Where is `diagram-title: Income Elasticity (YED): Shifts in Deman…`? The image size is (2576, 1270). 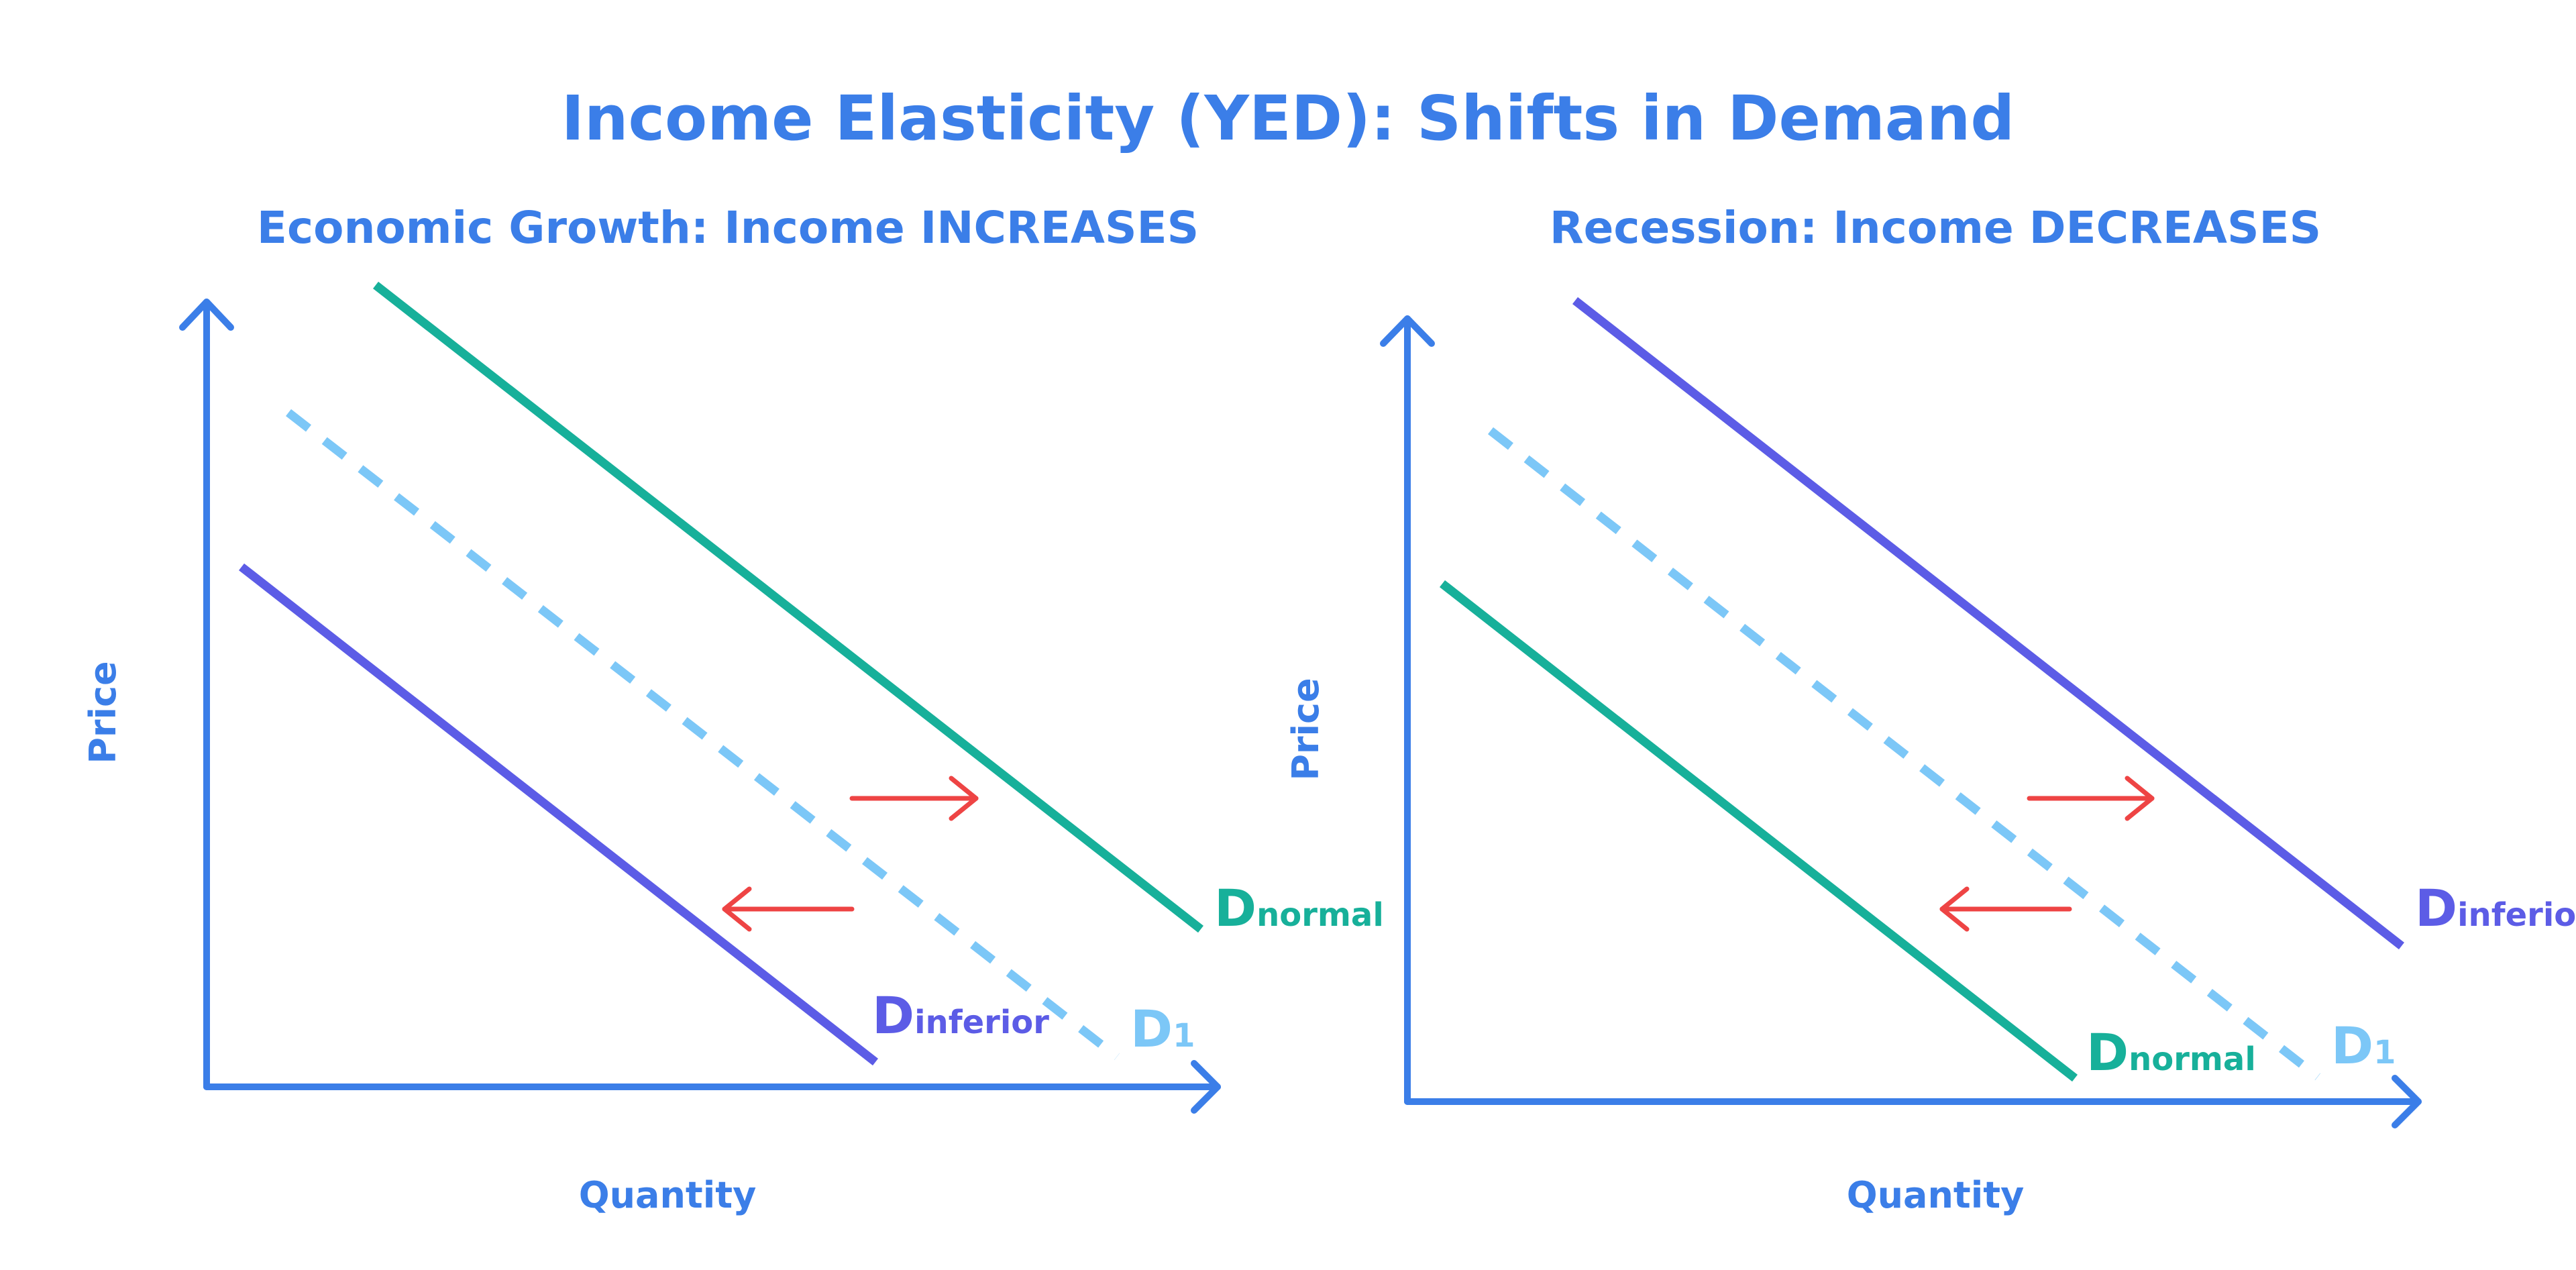
diagram-title: Income Elasticity (YED): Shifts in Deman… is located at coordinates (1288, 118).